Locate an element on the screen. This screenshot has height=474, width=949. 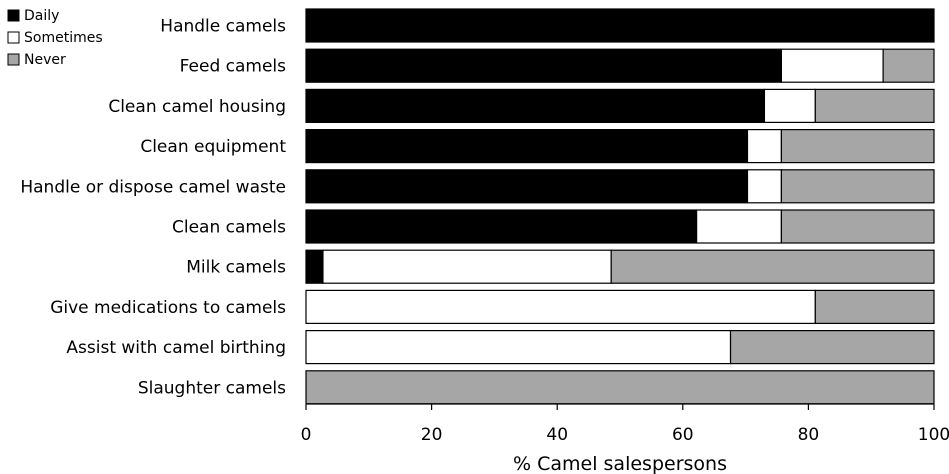
bar-segment-sometimes-milk-camels is located at coordinates (467, 266).